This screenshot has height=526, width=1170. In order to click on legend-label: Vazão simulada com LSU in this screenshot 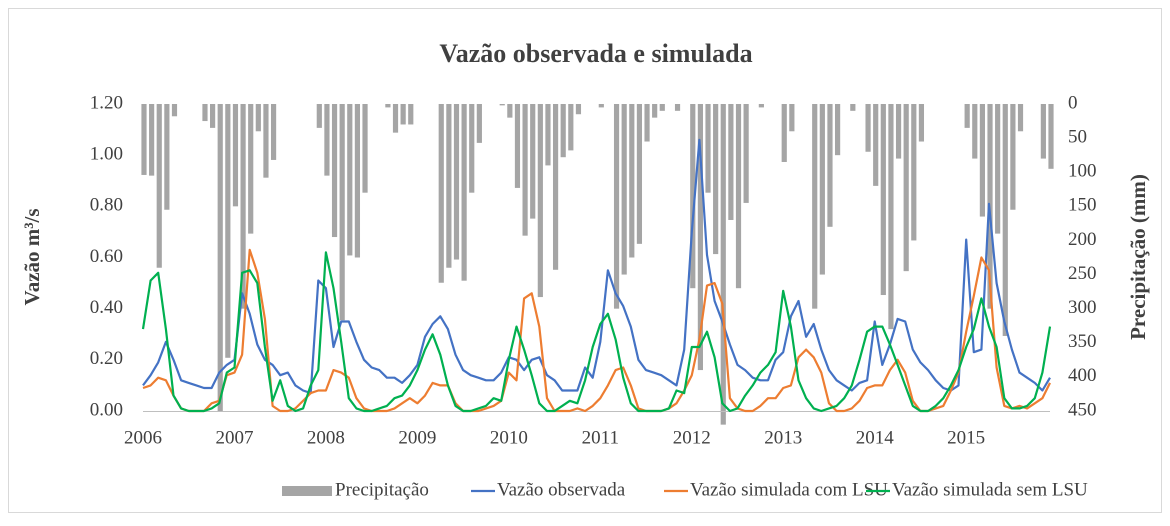, I will do `click(789, 489)`.